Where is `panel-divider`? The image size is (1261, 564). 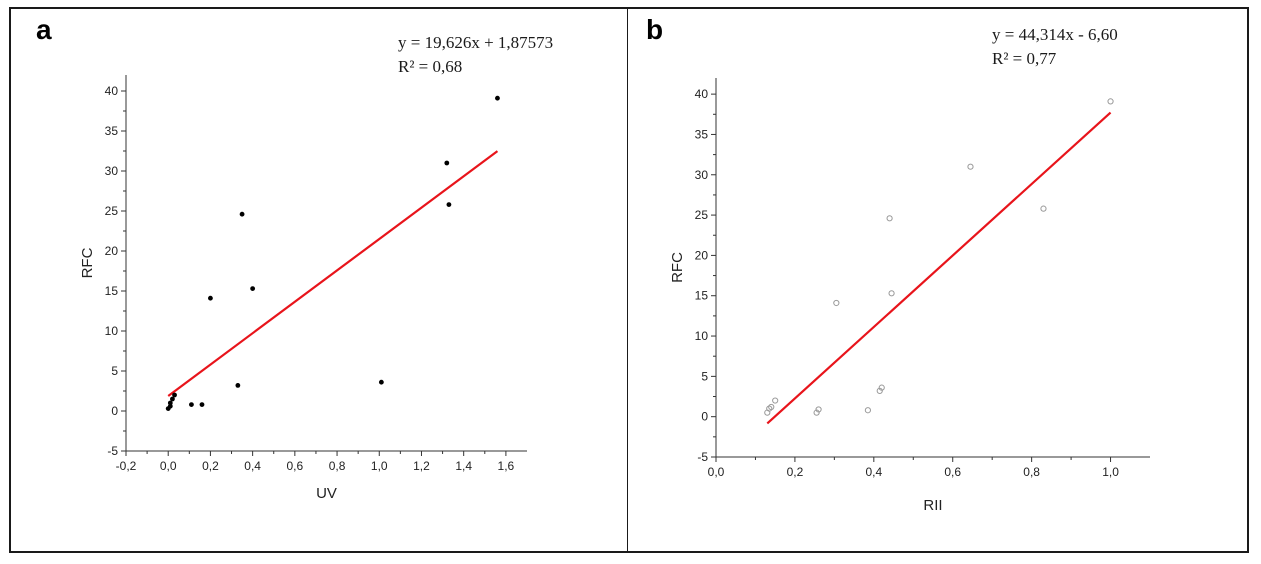 panel-divider is located at coordinates (627, 280).